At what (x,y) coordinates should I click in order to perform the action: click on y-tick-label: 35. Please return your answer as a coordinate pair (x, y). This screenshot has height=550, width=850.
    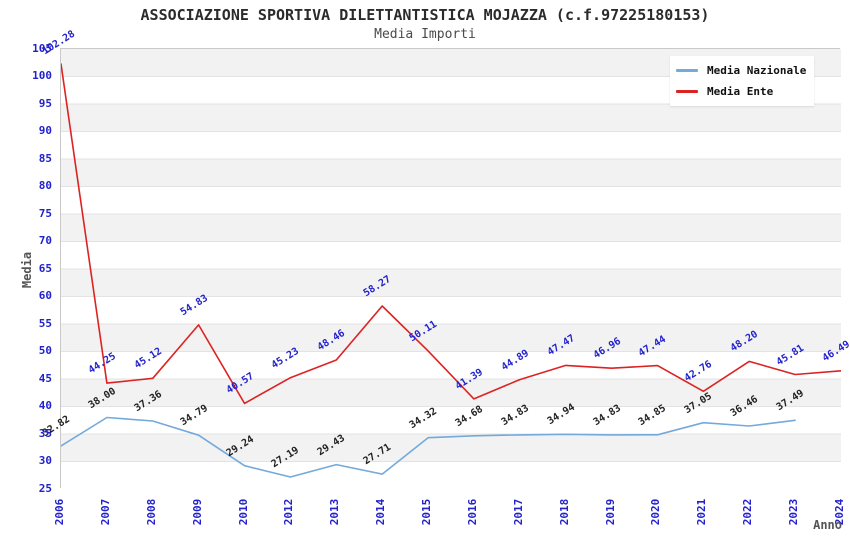
    Looking at the image, I should click on (45, 433).